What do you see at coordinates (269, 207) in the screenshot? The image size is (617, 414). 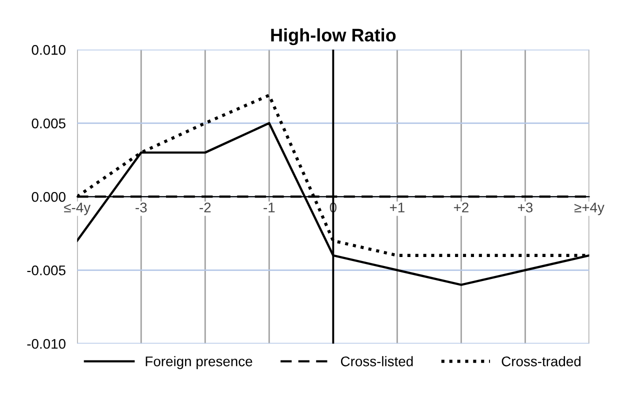 I see `x-tick-label: -1` at bounding box center [269, 207].